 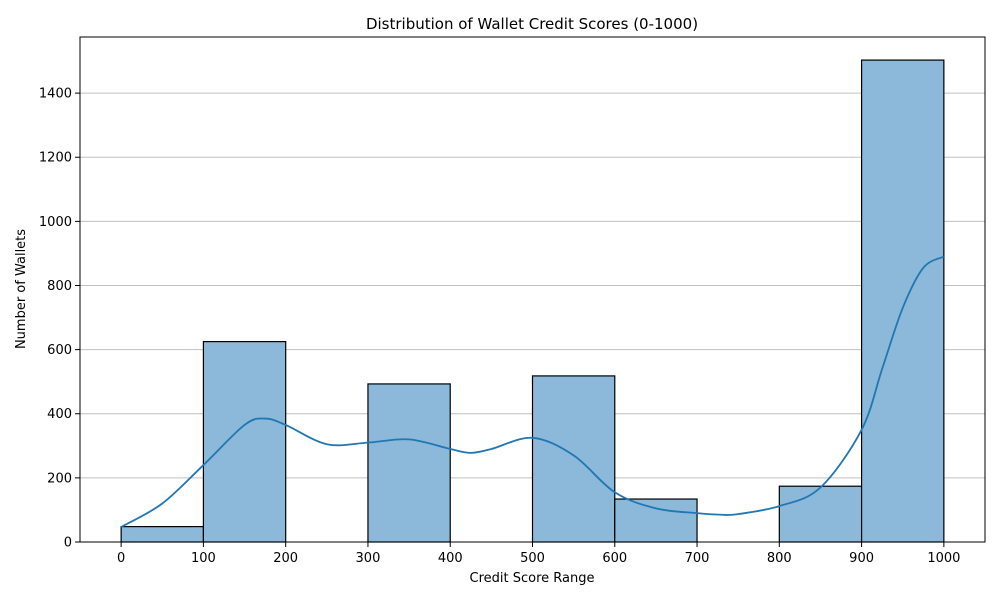 What do you see at coordinates (121, 558) in the screenshot?
I see `x-tick-label: 0` at bounding box center [121, 558].